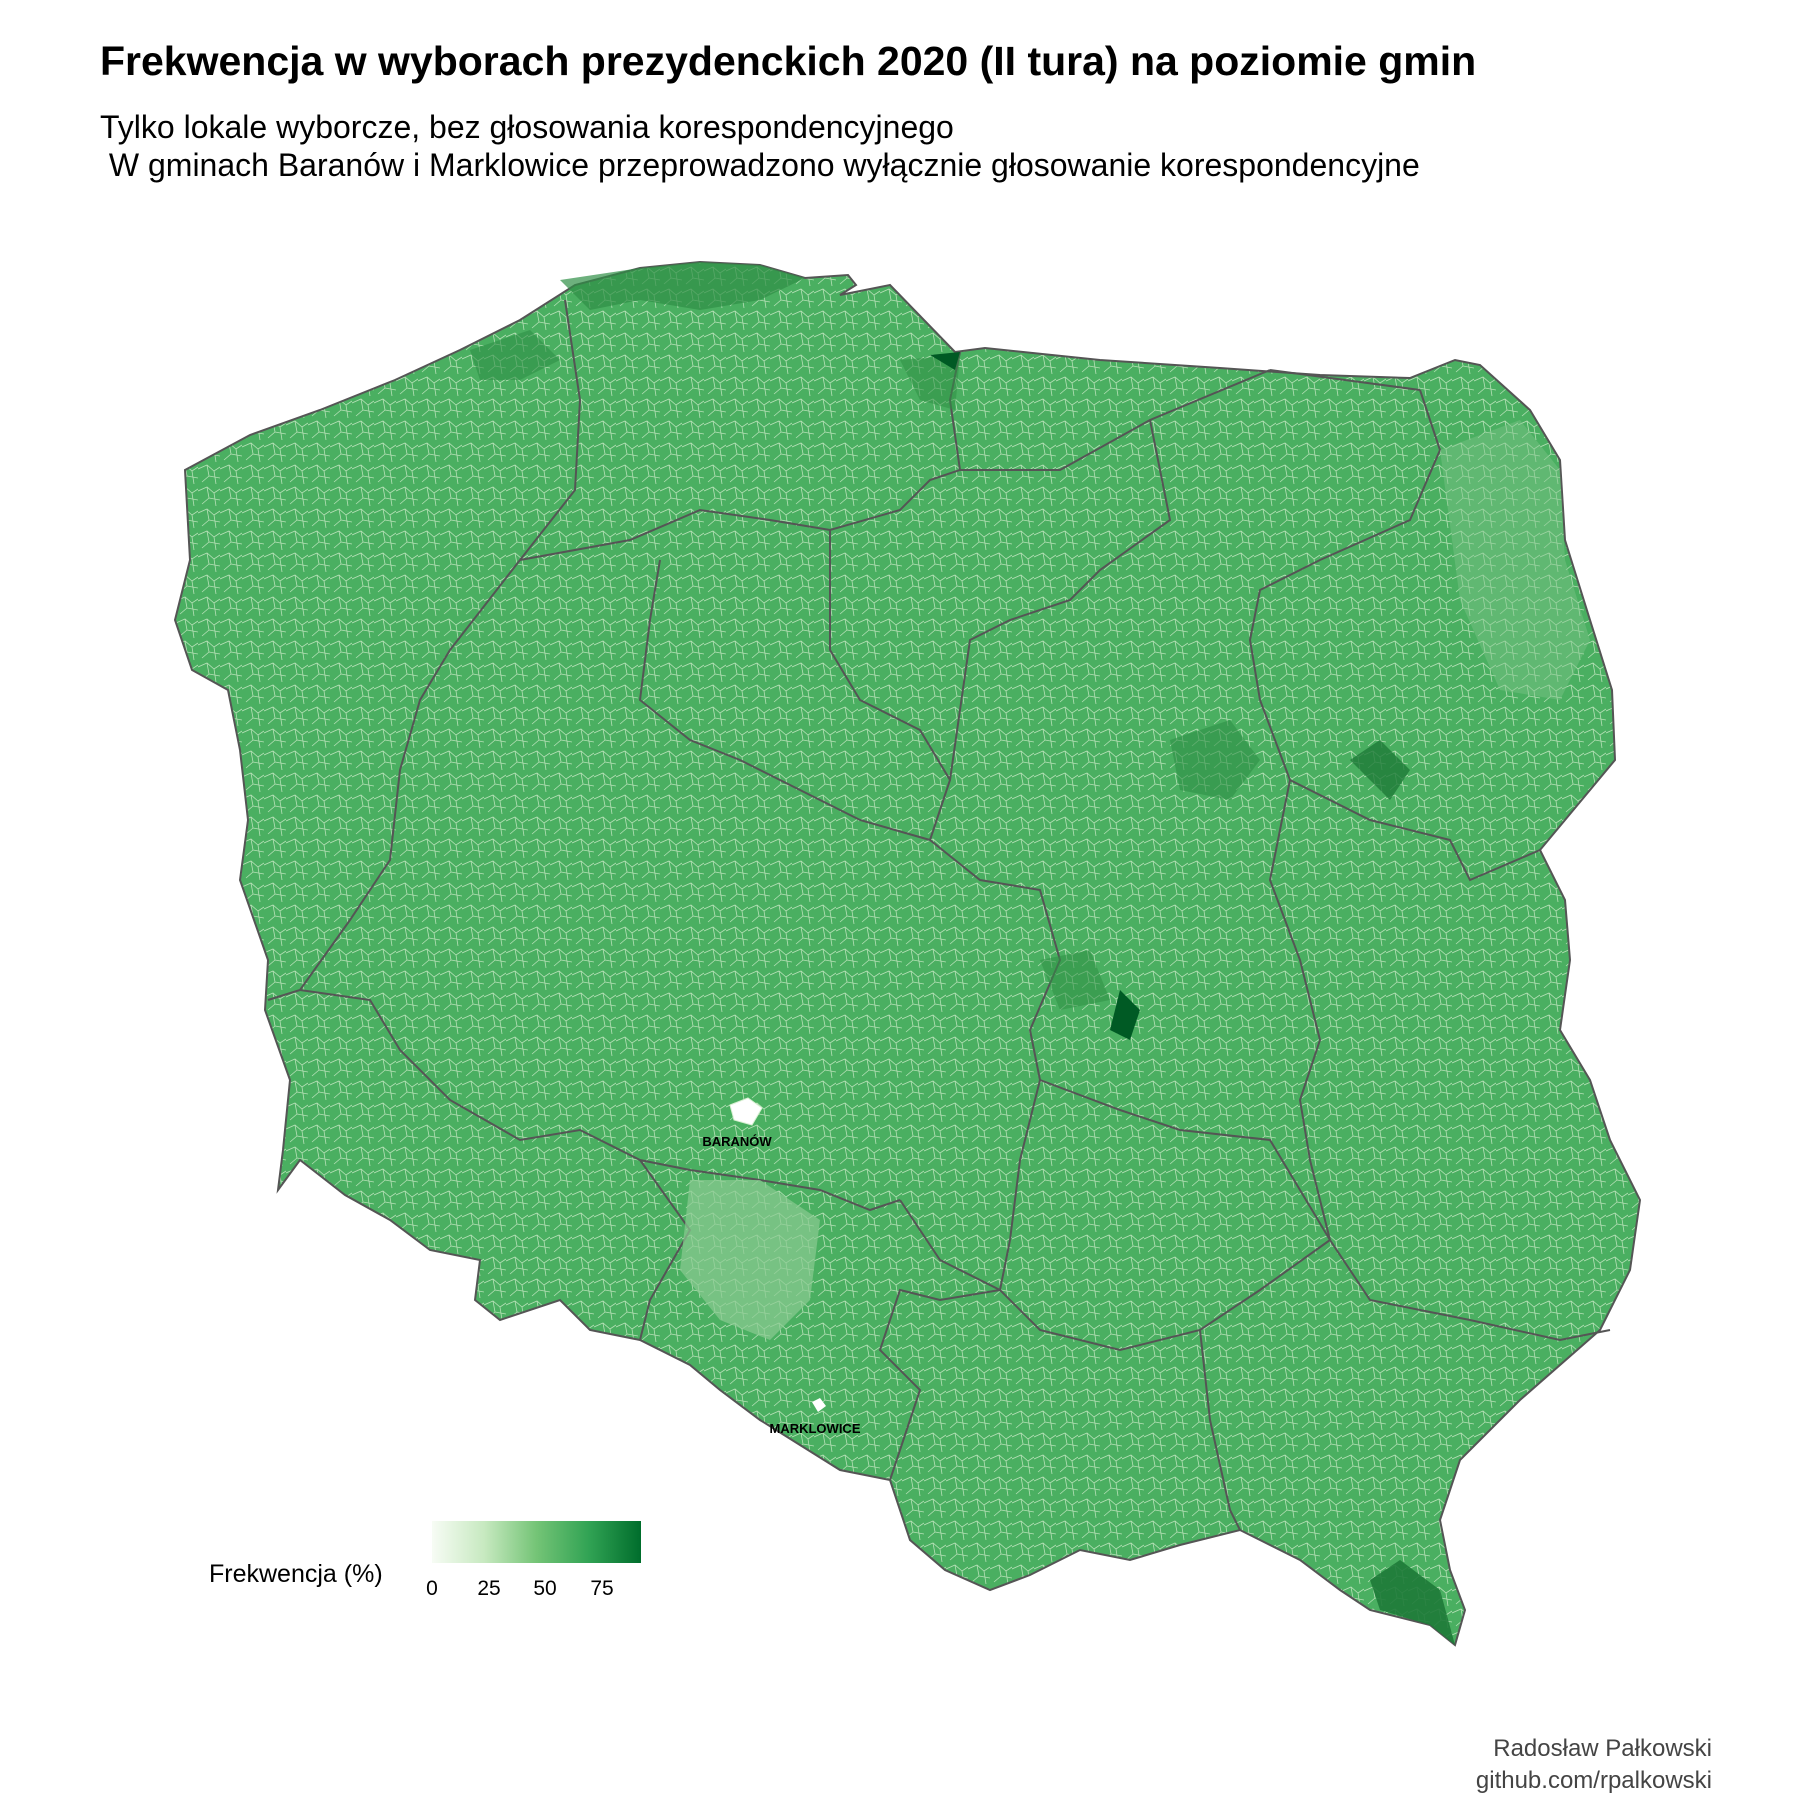  I want to click on caption-url: github.com/rpalkowski, so click(1593, 1780).